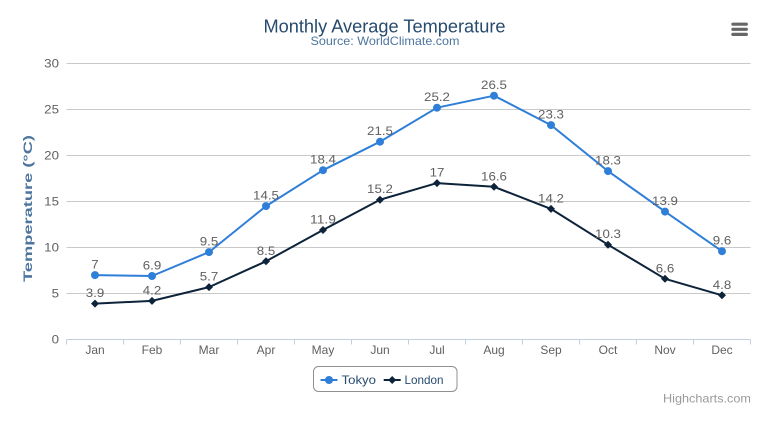 The image size is (769, 421). What do you see at coordinates (28, 208) in the screenshot?
I see `svg-text: Temperature (°C)` at bounding box center [28, 208].